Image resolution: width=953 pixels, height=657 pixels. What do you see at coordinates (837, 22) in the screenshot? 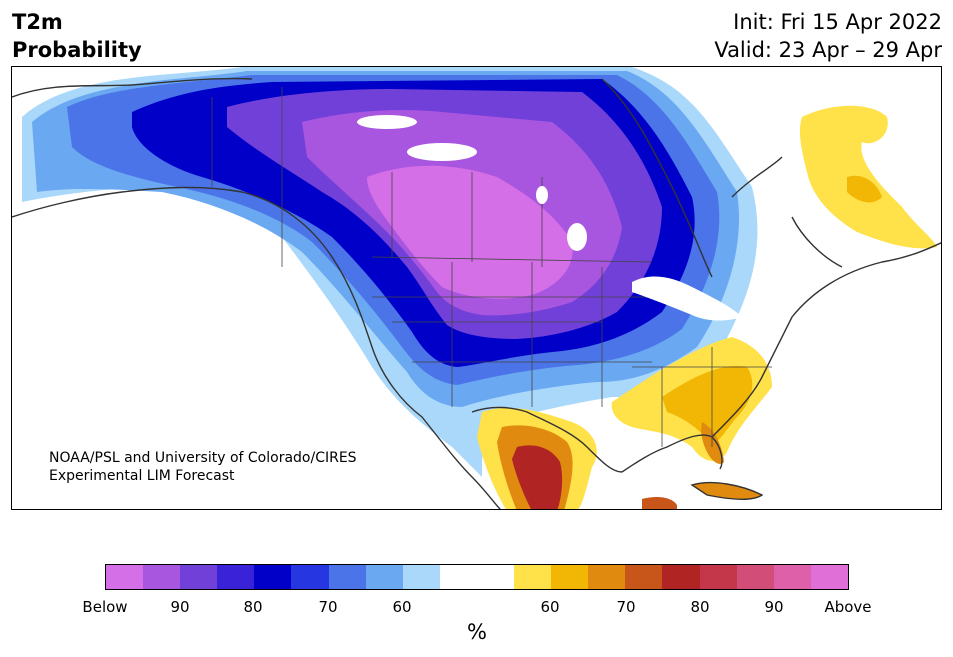
I see `init-date: Init: Fri 15 Apr 2022` at bounding box center [837, 22].